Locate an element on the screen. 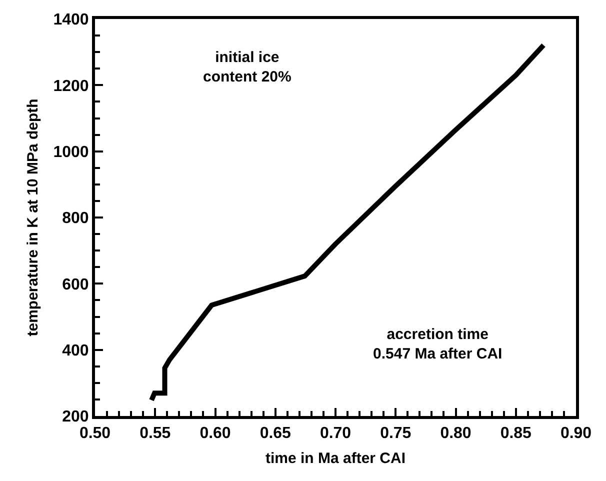 The height and width of the screenshot is (481, 606). y-tick-label: 600 is located at coordinates (75, 285).